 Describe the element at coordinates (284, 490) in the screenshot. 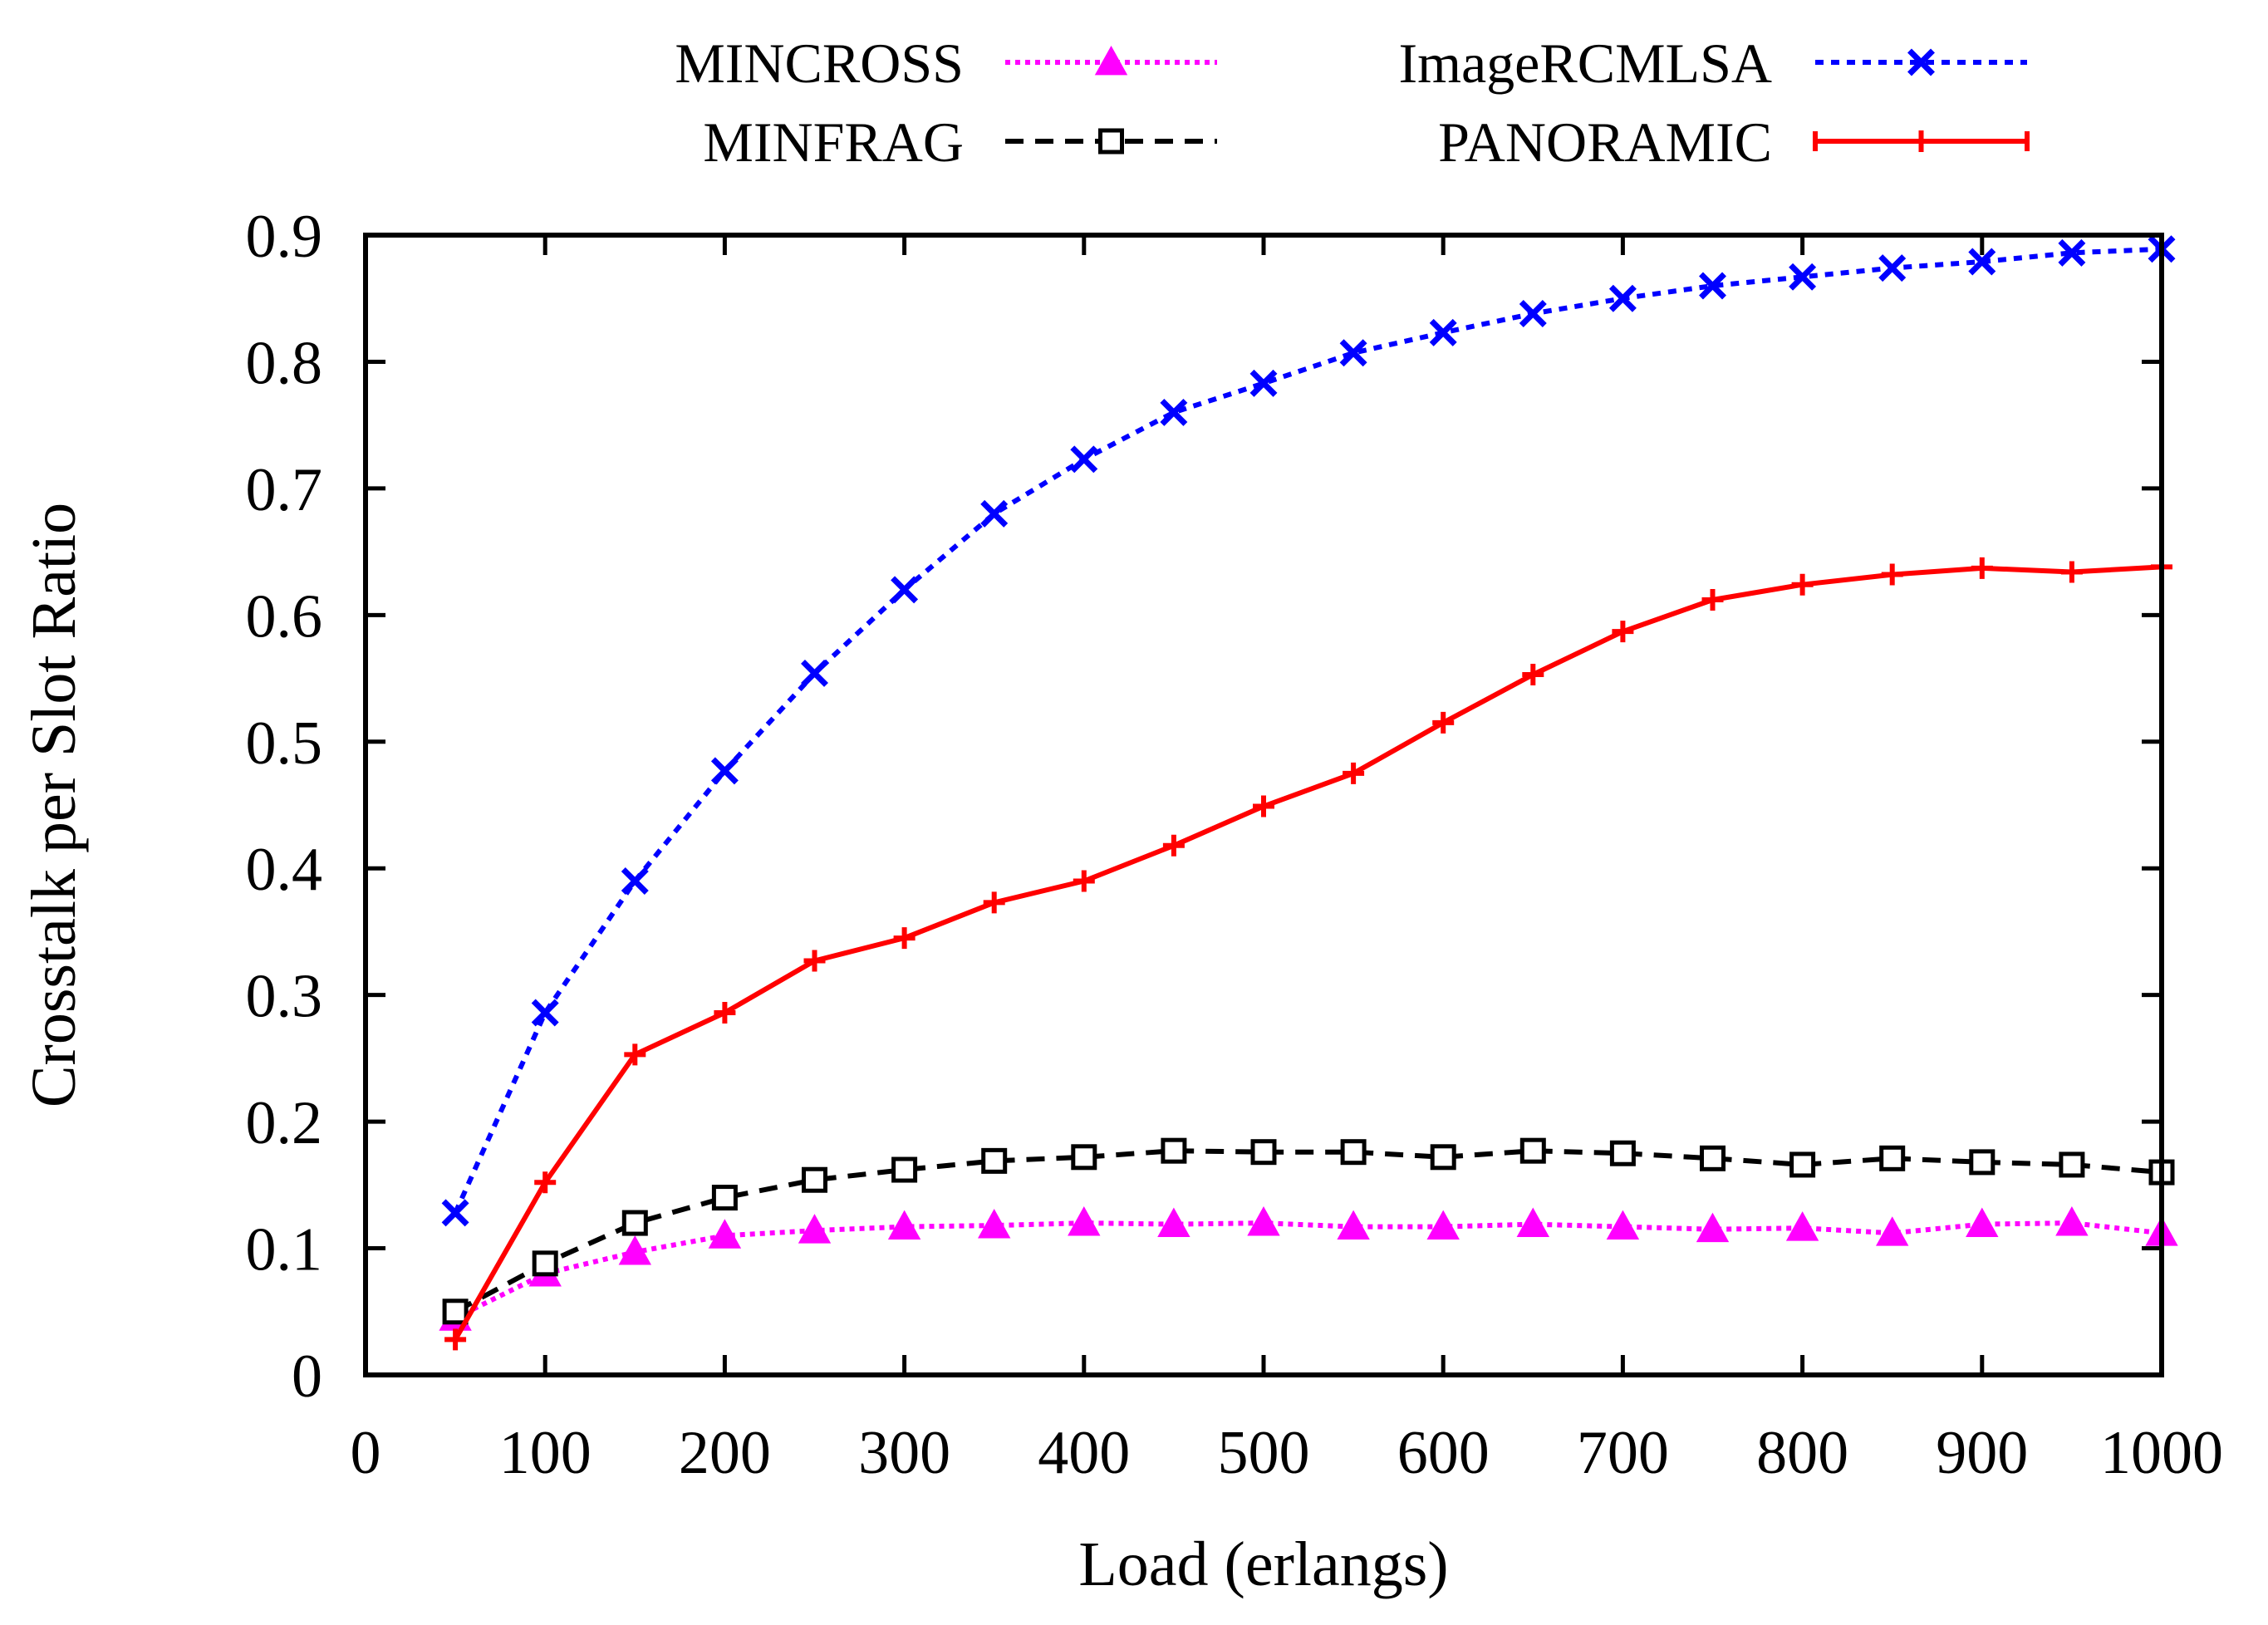

I see `y-tick-label: 0.7` at that location.